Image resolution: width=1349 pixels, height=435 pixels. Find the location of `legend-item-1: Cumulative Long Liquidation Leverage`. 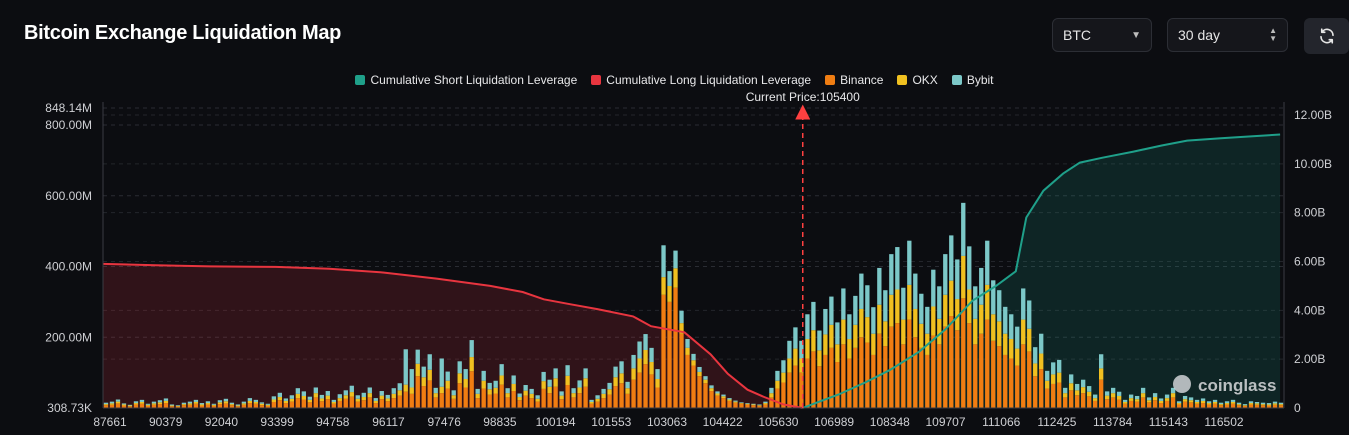

legend-item-1: Cumulative Long Liquidation Leverage is located at coordinates (701, 80).